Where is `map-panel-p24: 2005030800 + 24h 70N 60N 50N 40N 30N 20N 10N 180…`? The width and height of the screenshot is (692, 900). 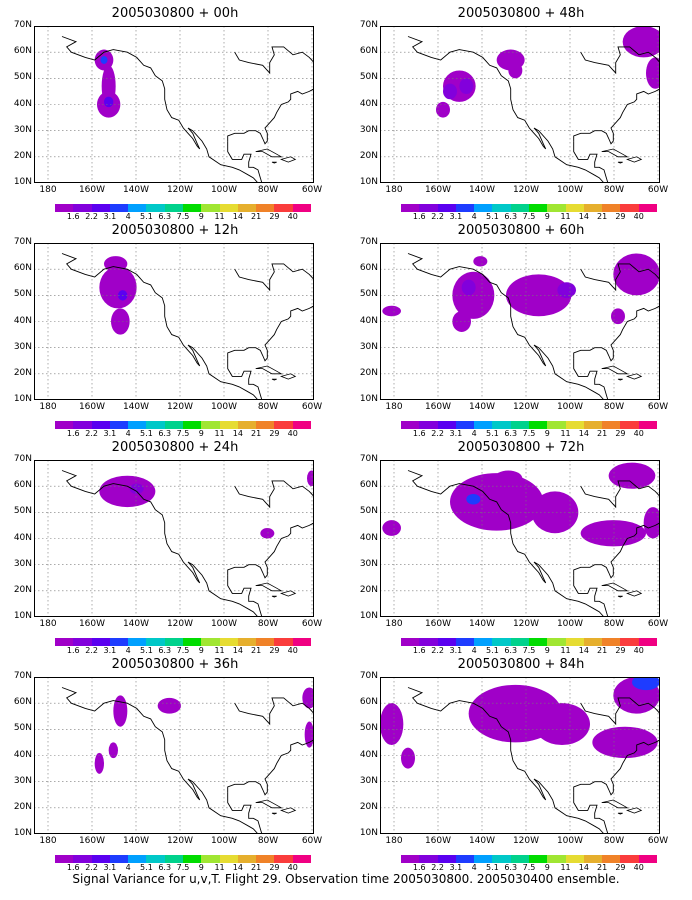 map-panel-p24: 2005030800 + 24h 70N 60N 50N 40N 30N 20N 10N 180… is located at coordinates (165, 546).